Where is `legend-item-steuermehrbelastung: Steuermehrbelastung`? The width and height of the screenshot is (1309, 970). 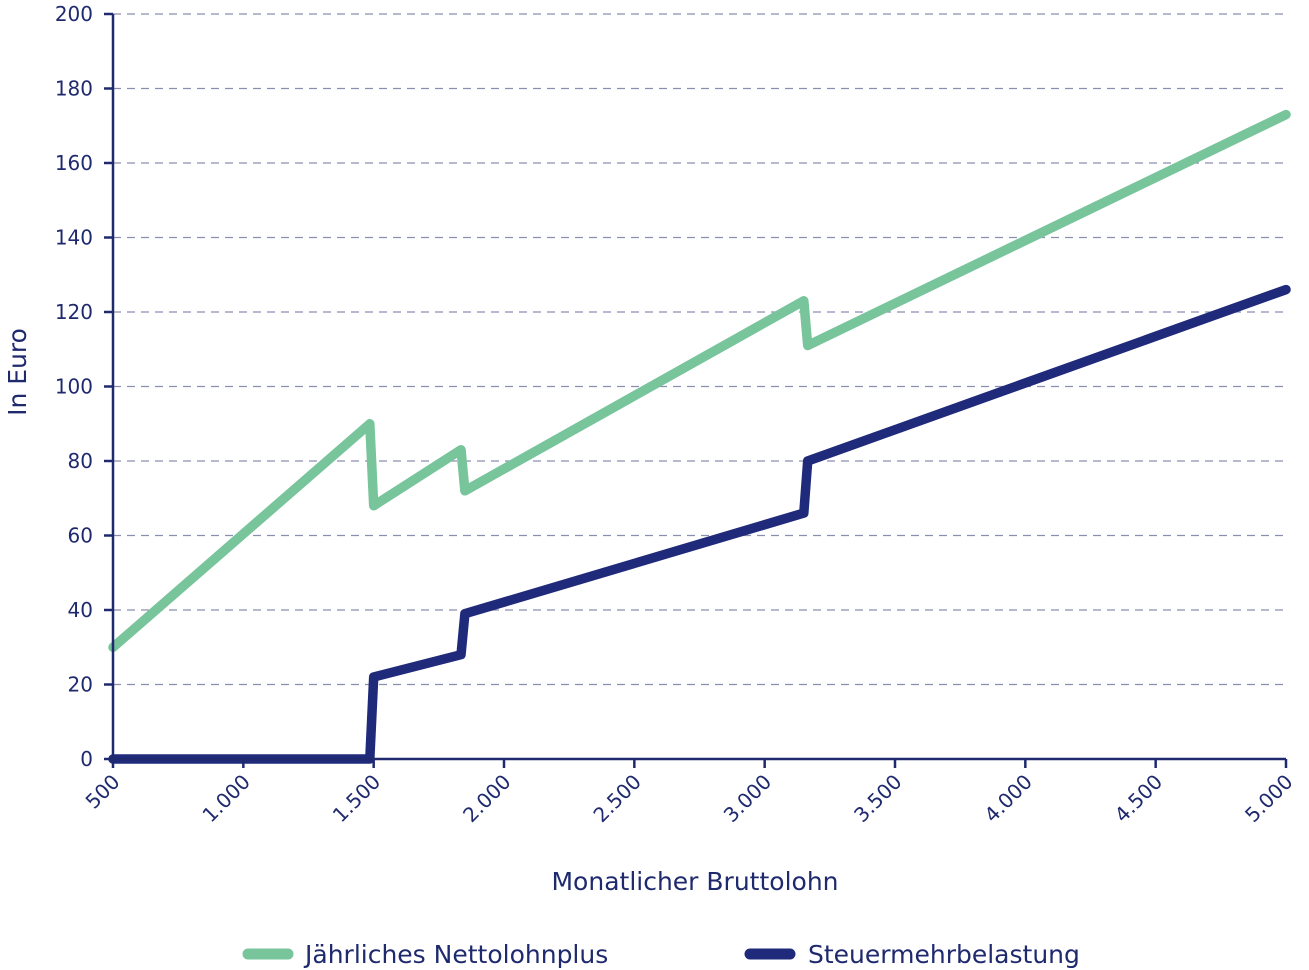
legend-item-steuermehrbelastung: Steuermehrbelastung is located at coordinates (912, 954).